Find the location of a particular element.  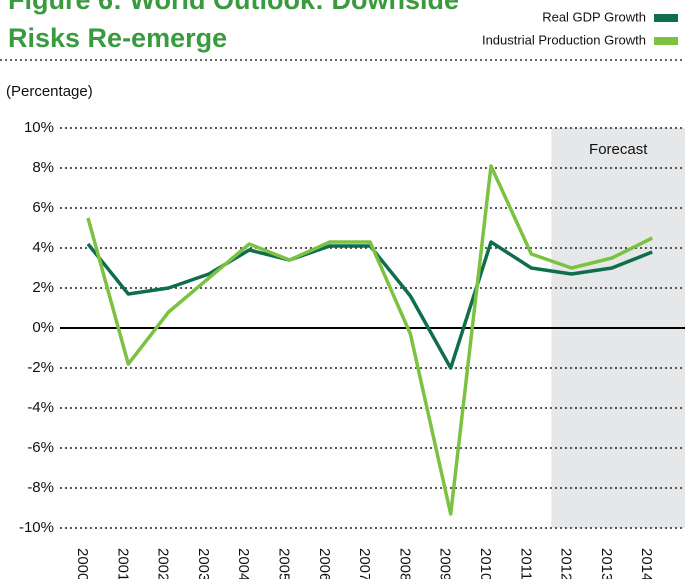

x-tick-label: 2005 is located at coordinates (284, 563).